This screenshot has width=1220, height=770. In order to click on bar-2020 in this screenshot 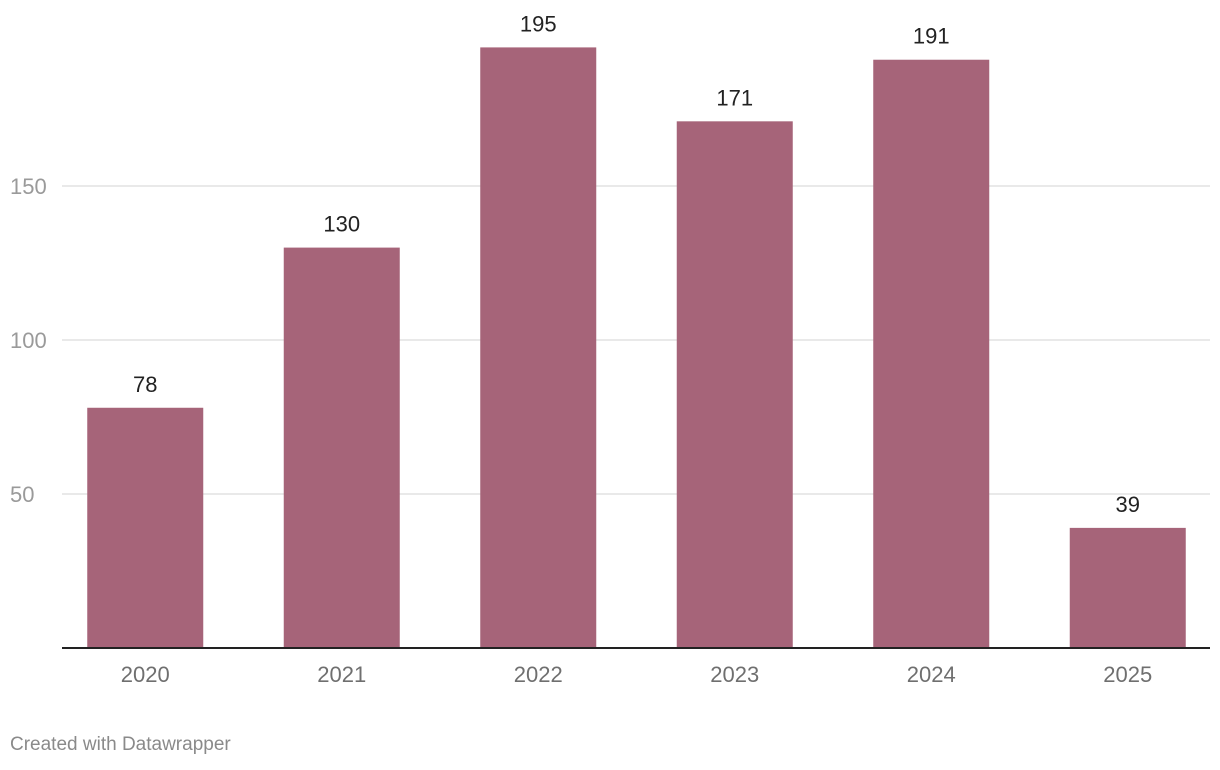, I will do `click(145, 527)`.